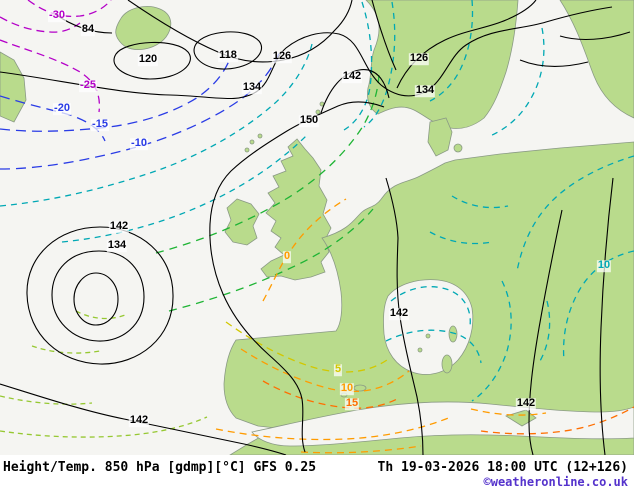  I want to click on temp-contour-plus5, so click(306, 347).